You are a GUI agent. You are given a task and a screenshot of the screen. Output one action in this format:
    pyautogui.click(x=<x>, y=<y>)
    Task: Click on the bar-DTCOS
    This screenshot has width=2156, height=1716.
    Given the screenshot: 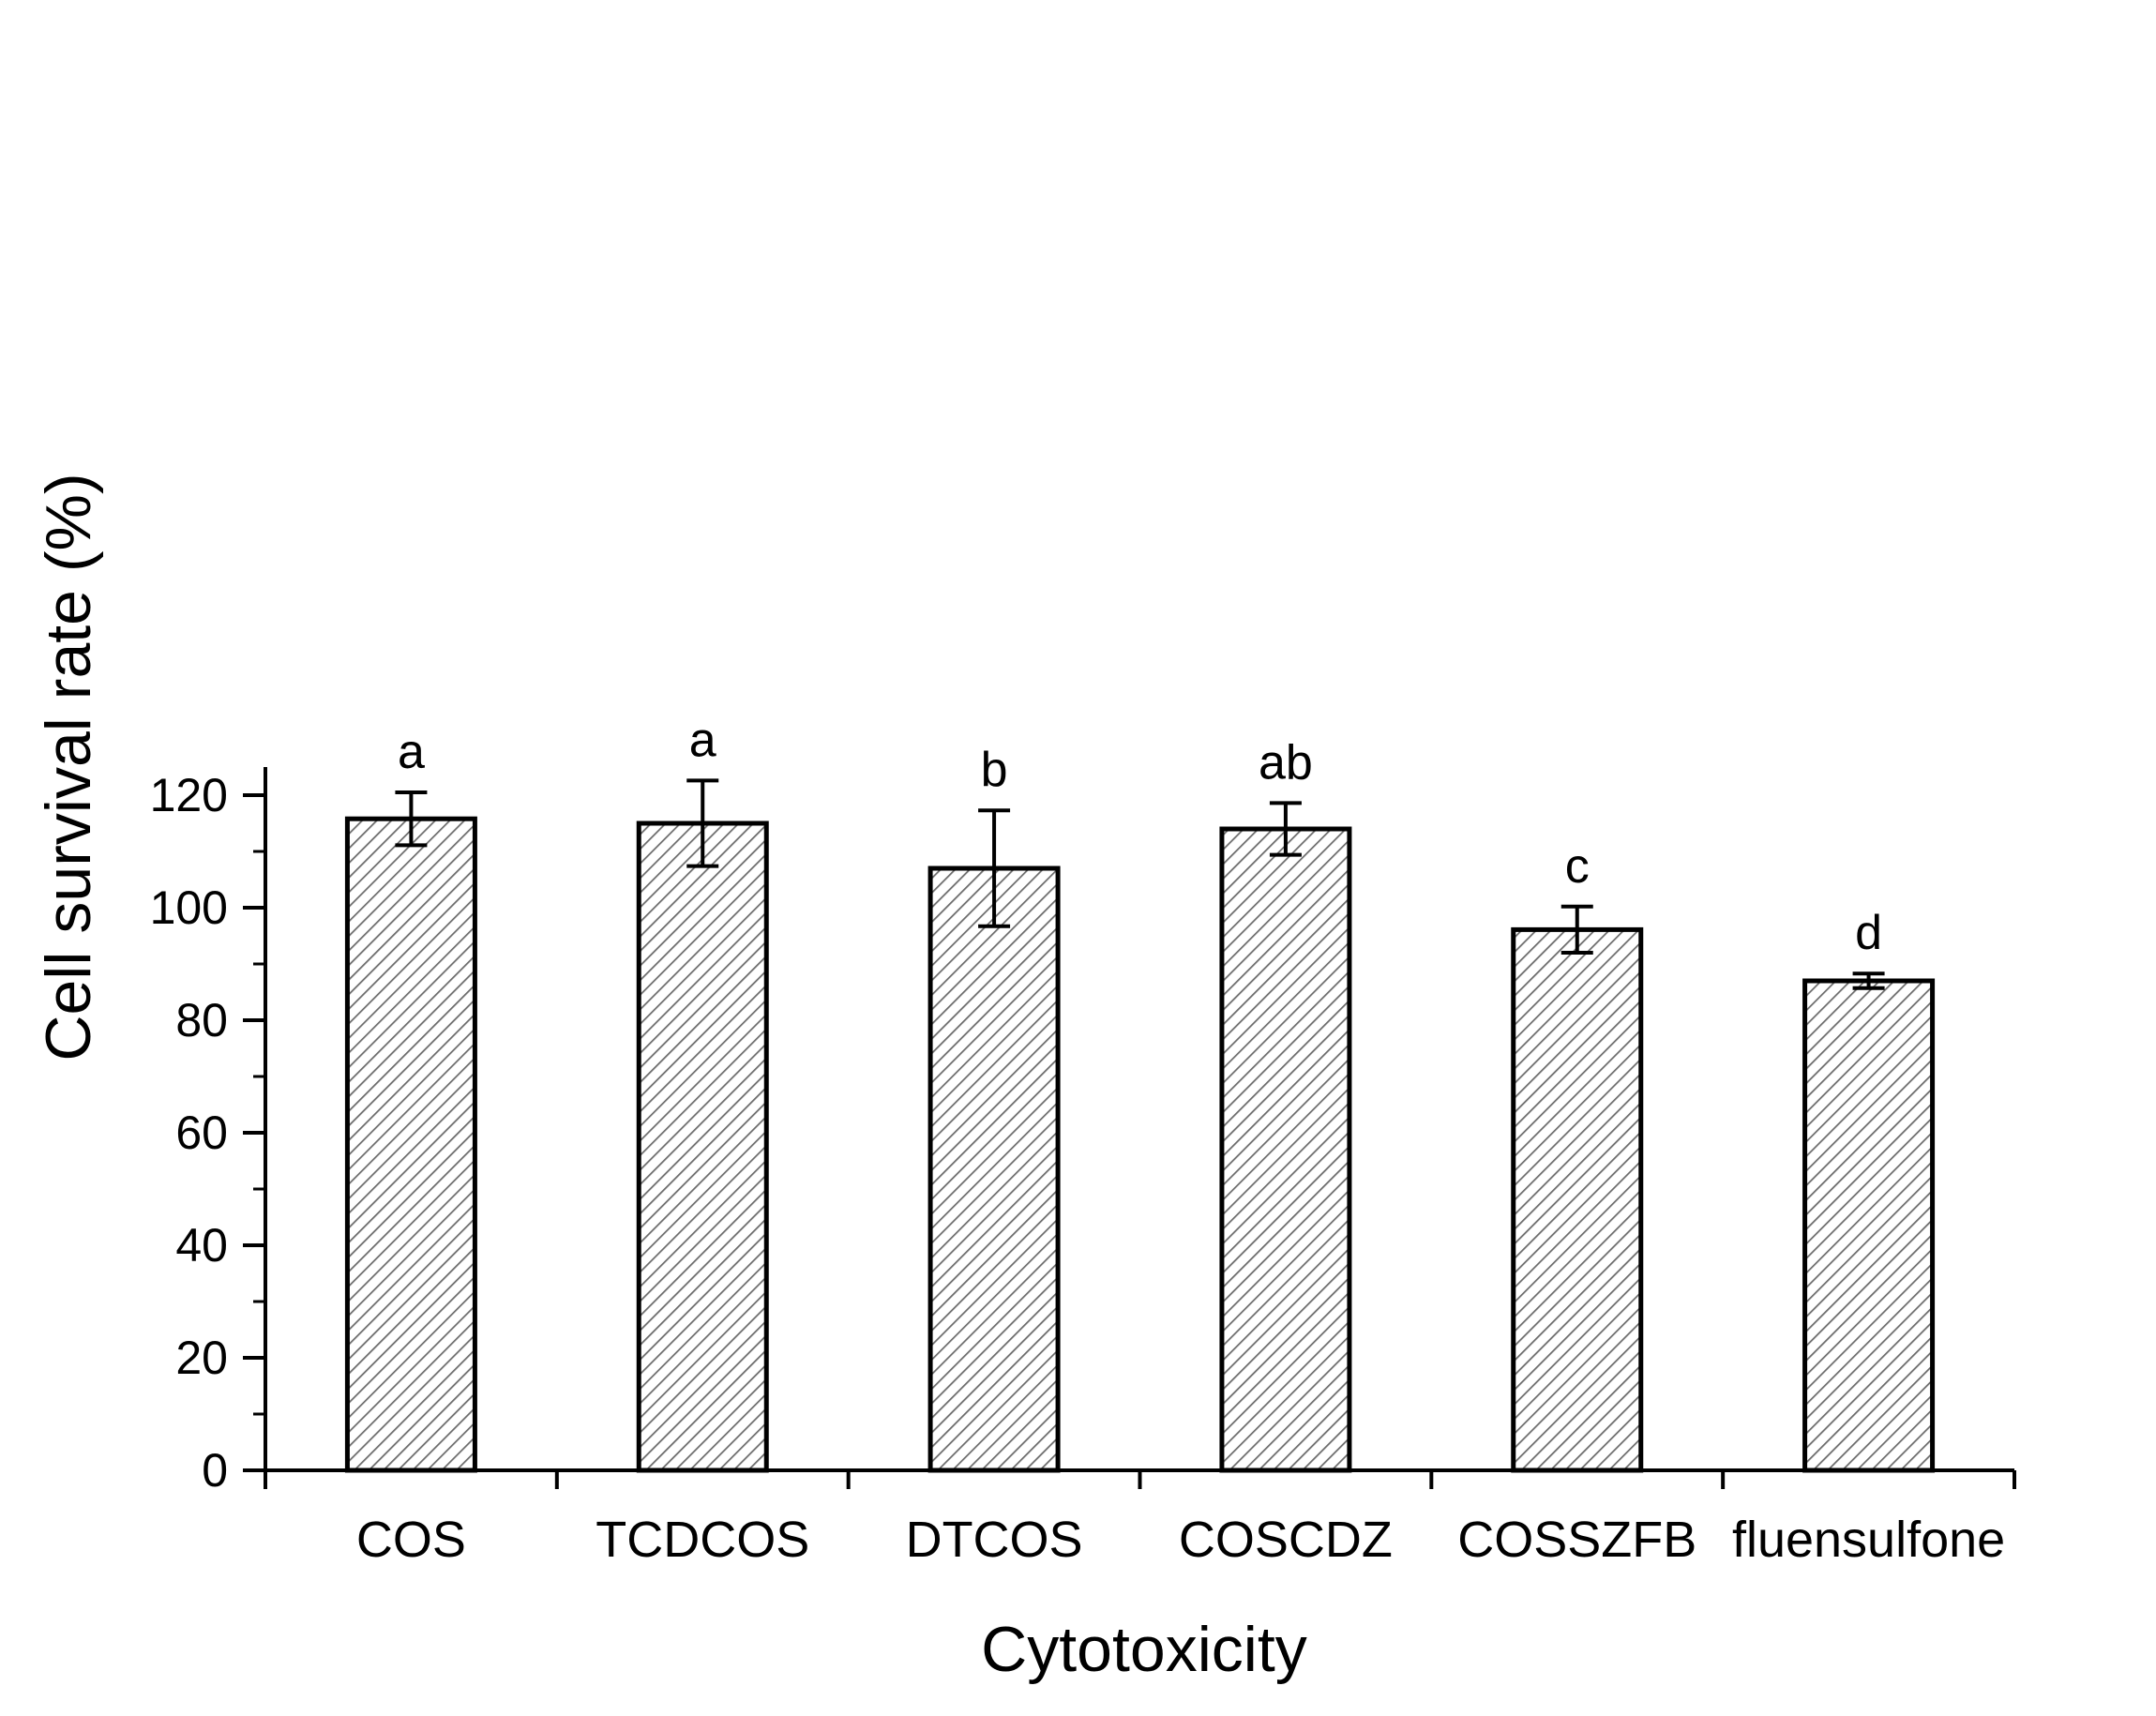 What is the action you would take?
    pyautogui.click(x=994, y=1169)
    